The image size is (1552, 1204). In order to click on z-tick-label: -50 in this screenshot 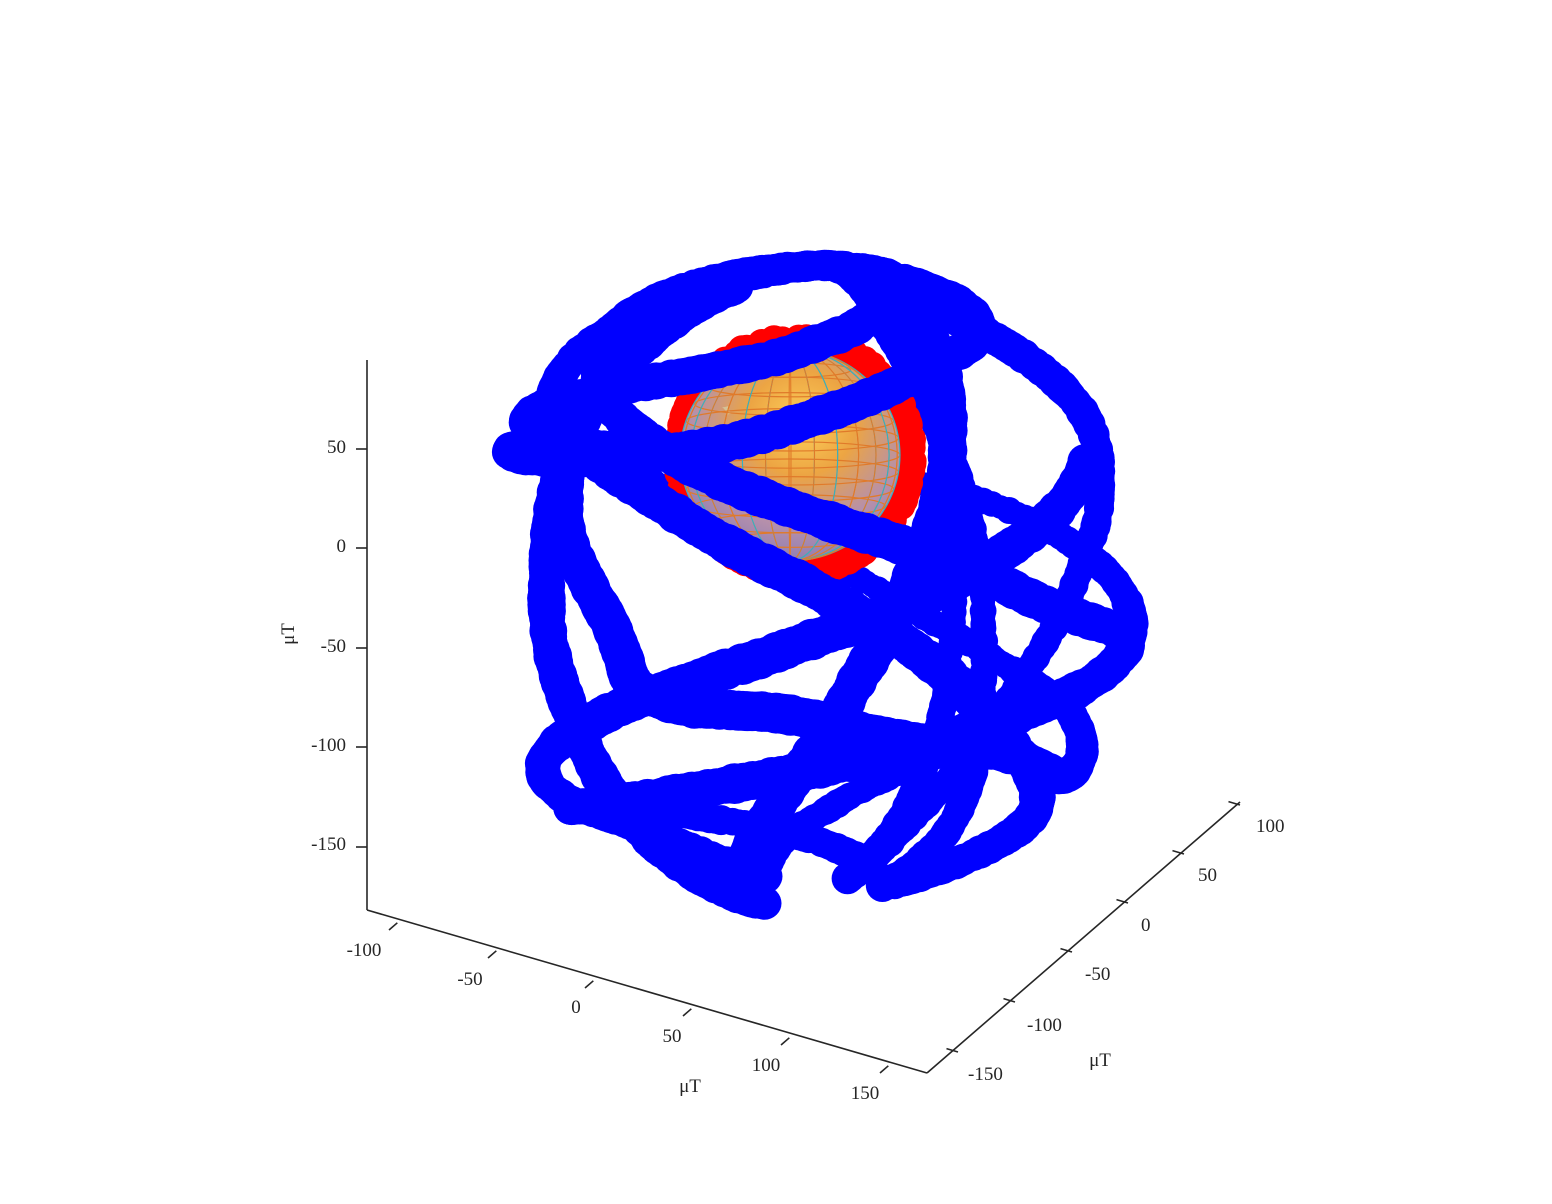, I will do `click(333, 646)`.